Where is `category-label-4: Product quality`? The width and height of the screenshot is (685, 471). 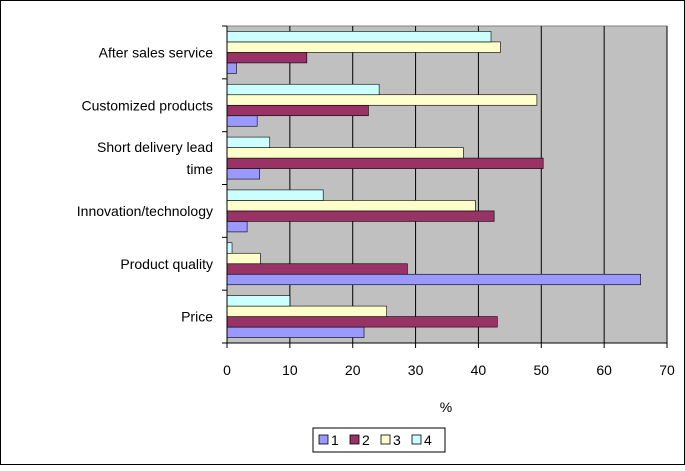
category-label-4: Product quality is located at coordinates (166, 264).